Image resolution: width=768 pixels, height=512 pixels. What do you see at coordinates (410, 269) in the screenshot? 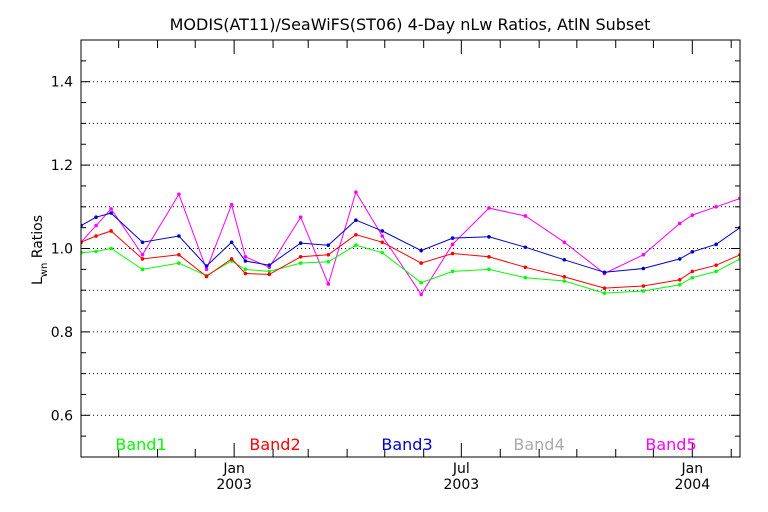
I see `series-line-band1` at bounding box center [410, 269].